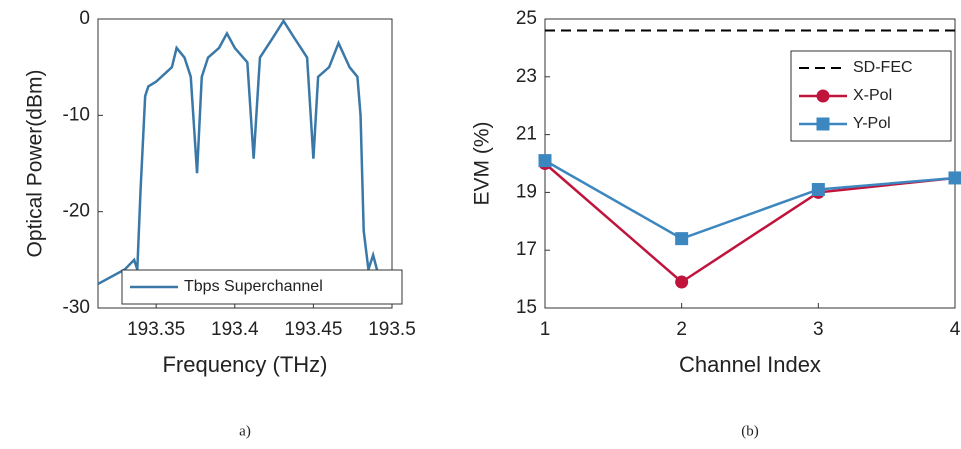 The height and width of the screenshot is (449, 961). Describe the element at coordinates (872, 95) in the screenshot. I see `legend-label: X-Pol` at that location.